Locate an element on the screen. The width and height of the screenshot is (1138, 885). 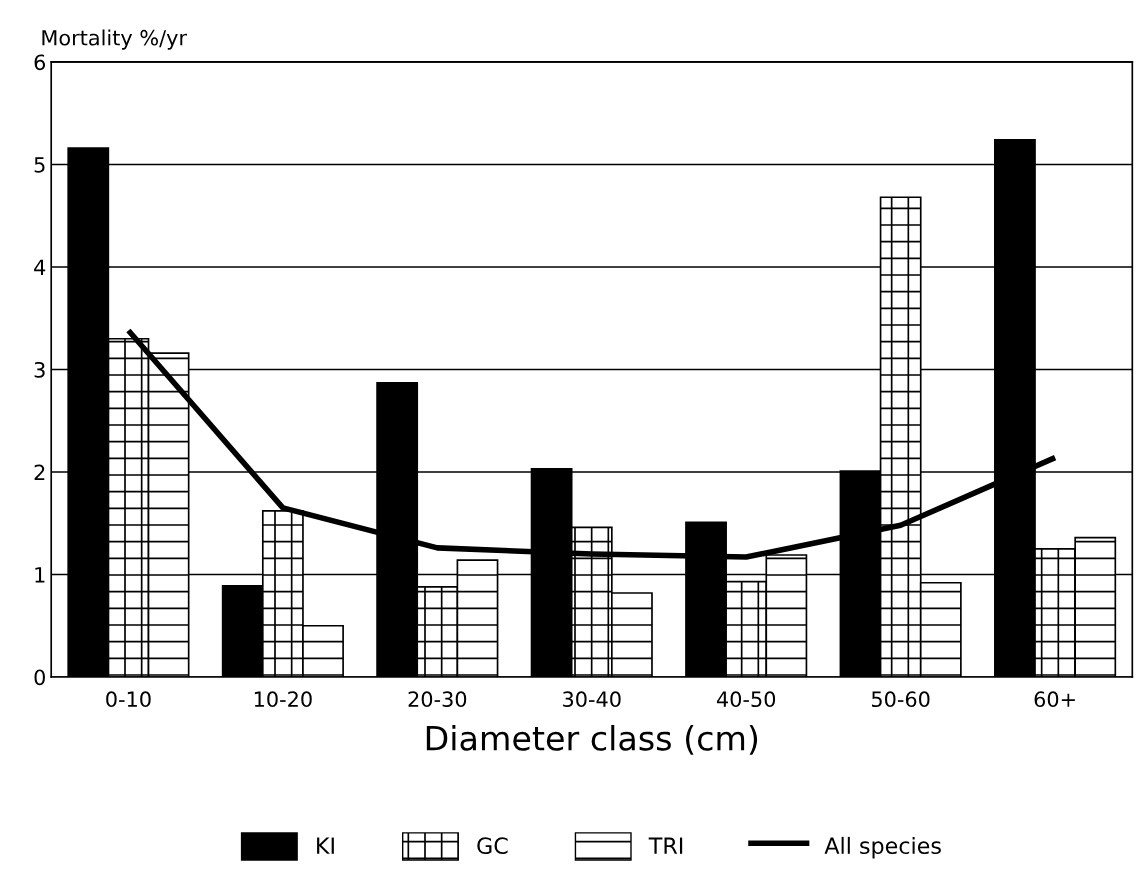
y-tick-label: 1 is located at coordinates (40, 575).